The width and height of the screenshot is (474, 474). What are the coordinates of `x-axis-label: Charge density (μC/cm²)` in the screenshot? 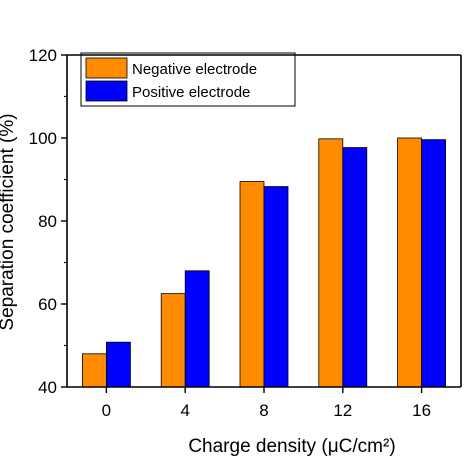 It's located at (291, 446).